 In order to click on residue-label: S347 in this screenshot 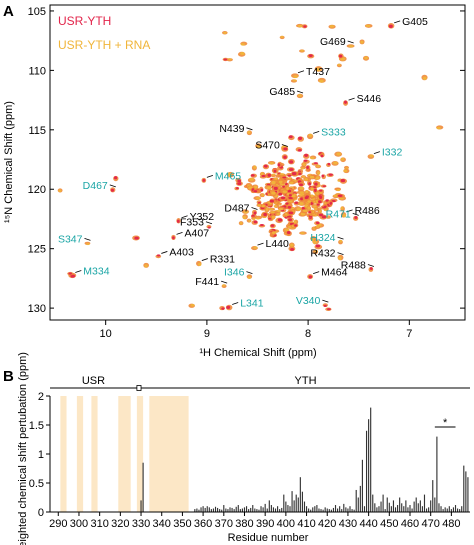, I will do `click(70, 239)`.